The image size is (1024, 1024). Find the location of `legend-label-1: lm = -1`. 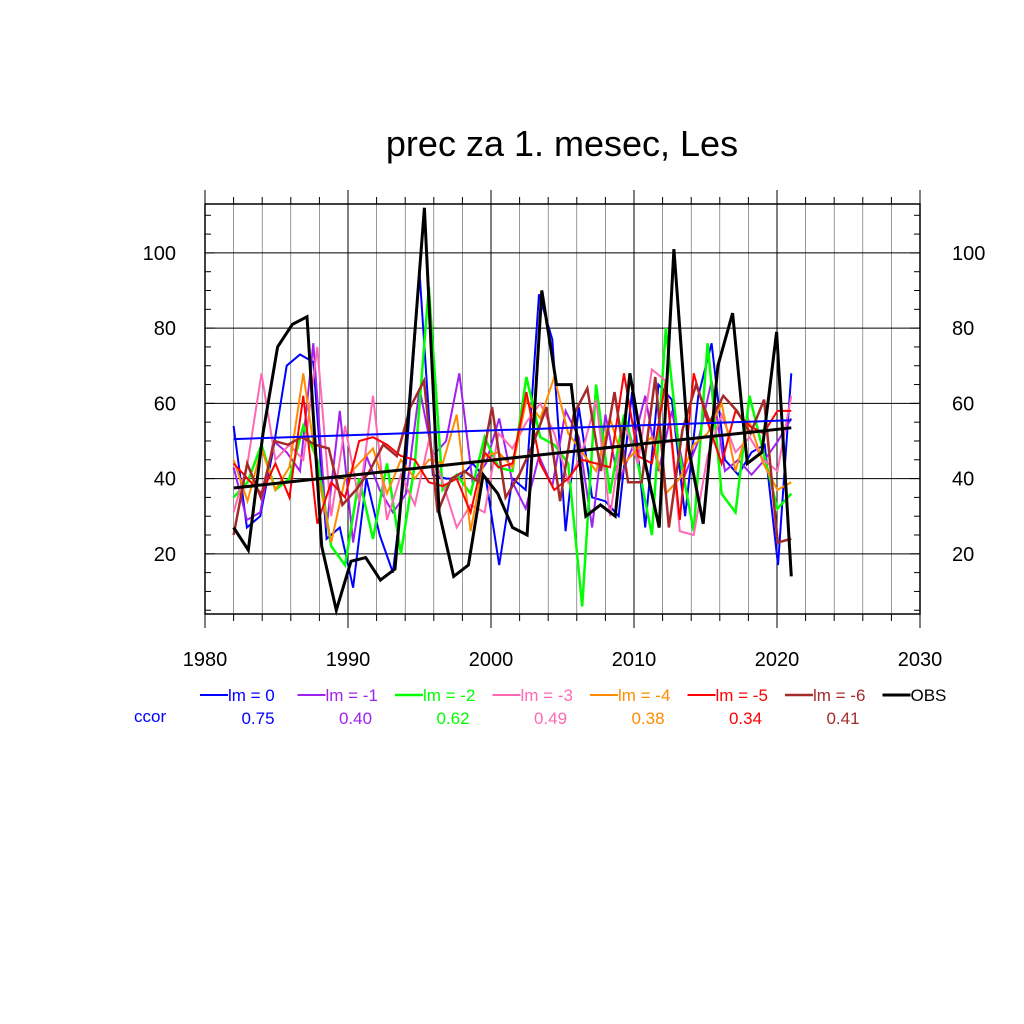

legend-label-1: lm = -1 is located at coordinates (352, 695).